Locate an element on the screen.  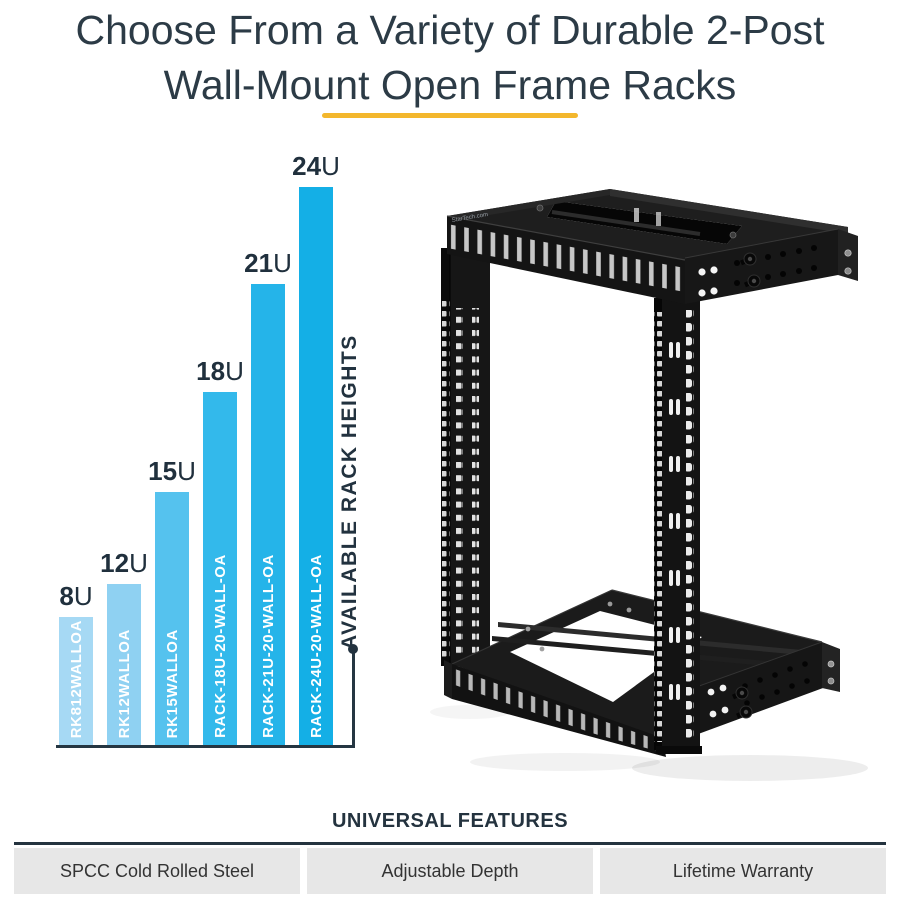
bar-value-label-8u: 8U is located at coordinates (76, 596).